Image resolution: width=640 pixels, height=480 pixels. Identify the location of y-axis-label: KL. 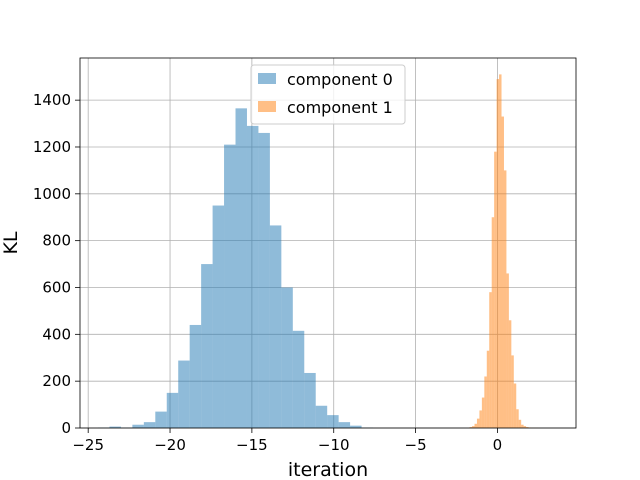
(11, 242).